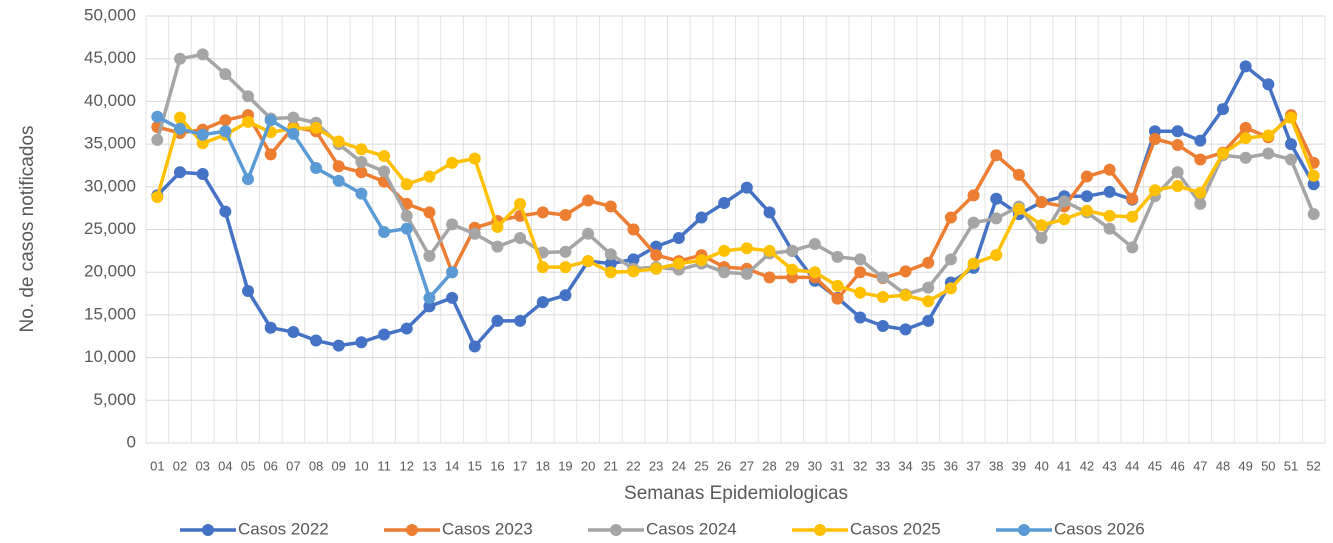 The image size is (1333, 543). What do you see at coordinates (1268, 465) in the screenshot?
I see `x-tick-label: 50` at bounding box center [1268, 465].